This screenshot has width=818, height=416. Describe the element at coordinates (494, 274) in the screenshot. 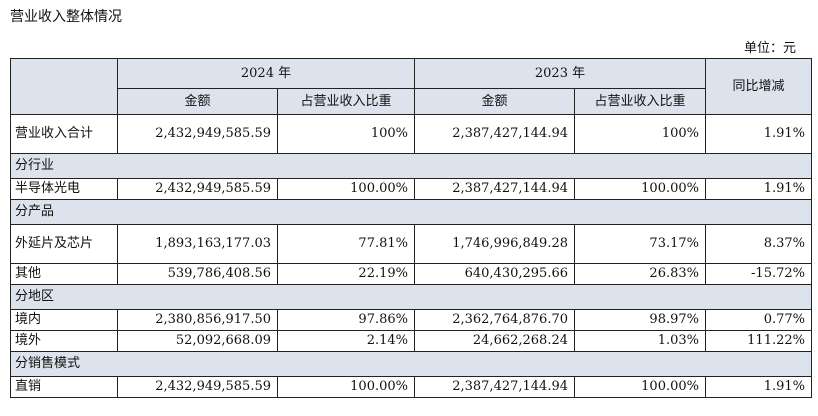

I see `cell-amount-2023: 640,430,295.66` at that location.